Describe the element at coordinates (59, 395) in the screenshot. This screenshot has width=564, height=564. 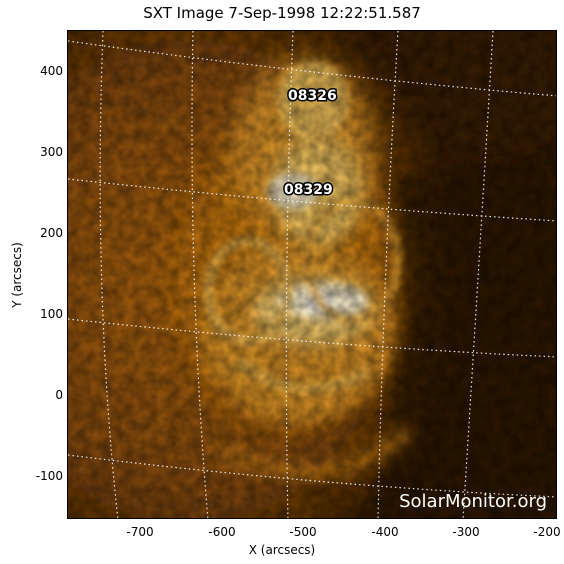
I see `y-tick-label: 0` at that location.